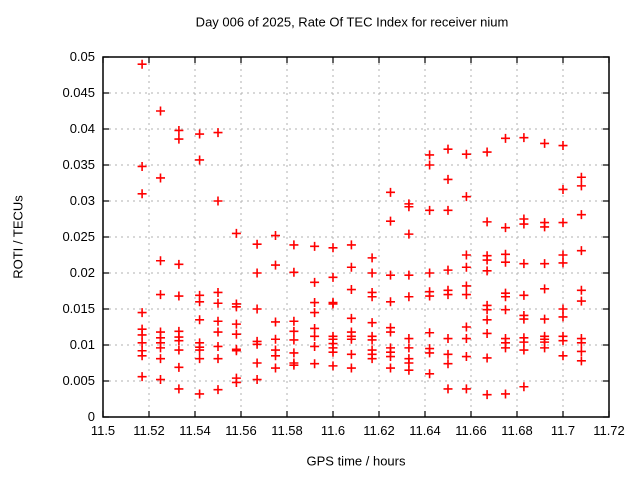 This screenshot has height=480, width=640. What do you see at coordinates (78, 308) in the screenshot?
I see `y-tick-label: 0.015` at bounding box center [78, 308].